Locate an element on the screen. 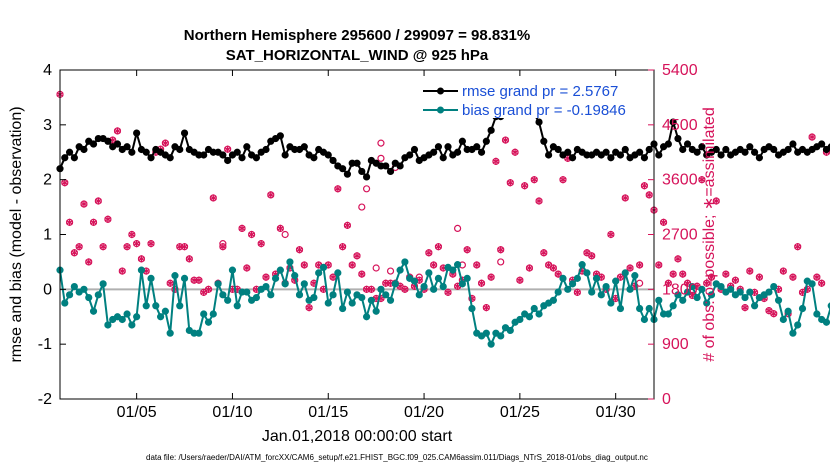 The image size is (830, 470). y-axis-label-right: # of obs: o=possible; ∗=assimilated is located at coordinates (709, 234).